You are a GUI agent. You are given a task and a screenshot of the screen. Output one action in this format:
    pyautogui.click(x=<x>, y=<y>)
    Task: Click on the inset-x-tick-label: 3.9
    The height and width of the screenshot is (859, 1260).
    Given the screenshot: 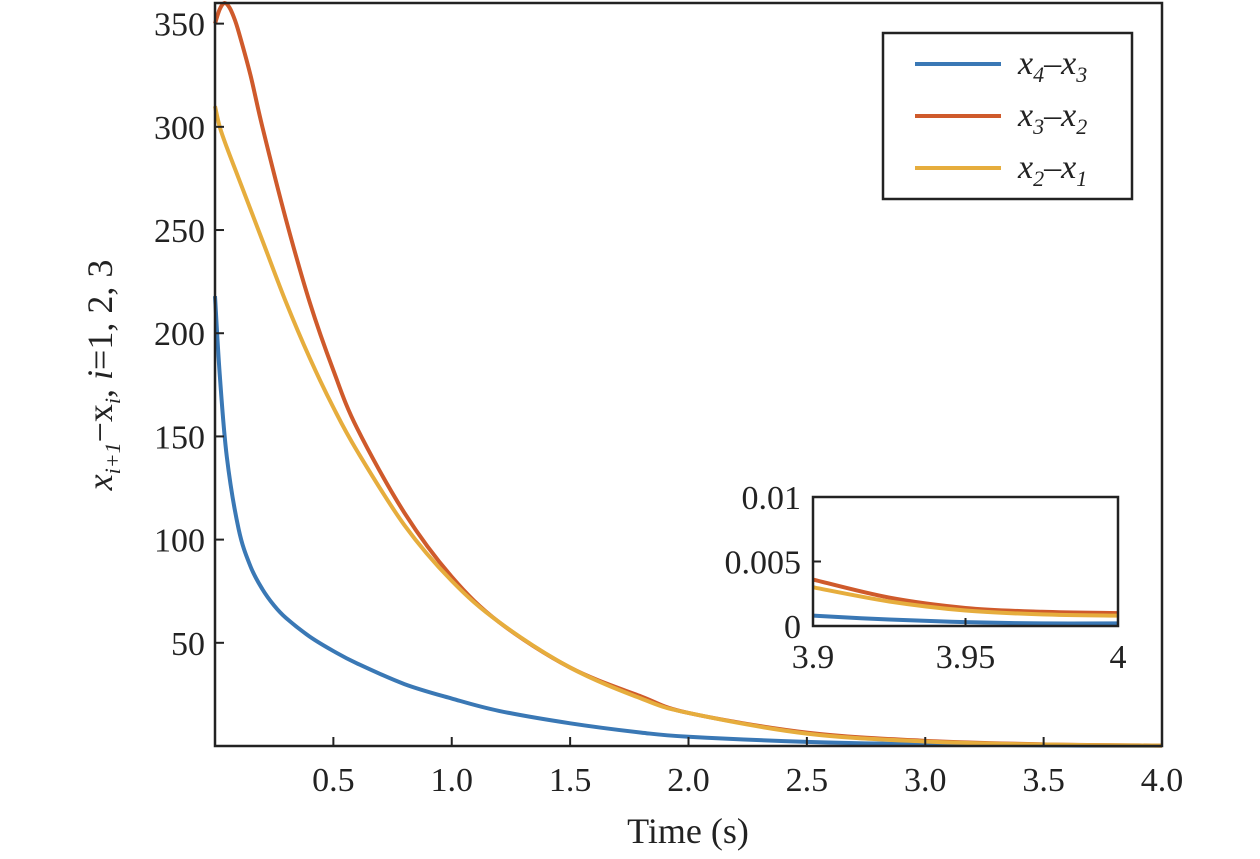 What is the action you would take?
    pyautogui.click(x=813, y=657)
    